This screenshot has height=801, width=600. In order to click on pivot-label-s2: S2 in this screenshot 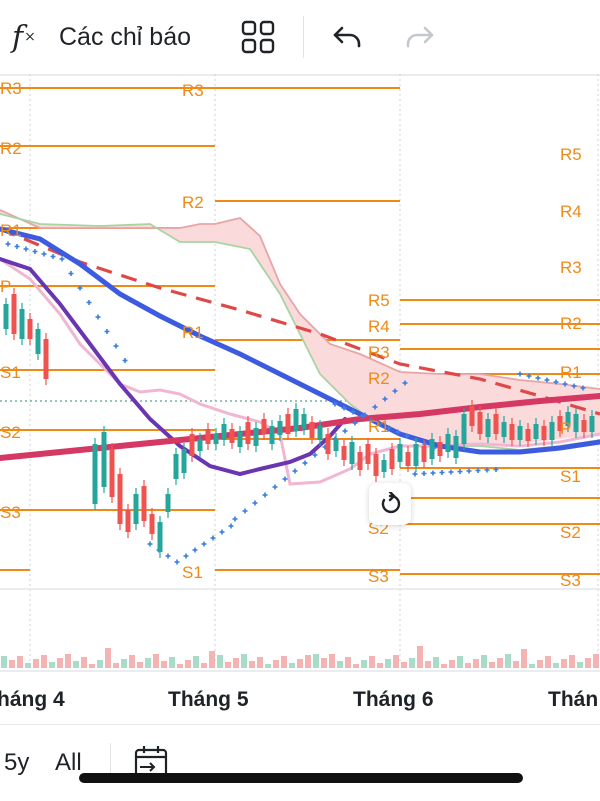, I will do `click(10, 432)`.